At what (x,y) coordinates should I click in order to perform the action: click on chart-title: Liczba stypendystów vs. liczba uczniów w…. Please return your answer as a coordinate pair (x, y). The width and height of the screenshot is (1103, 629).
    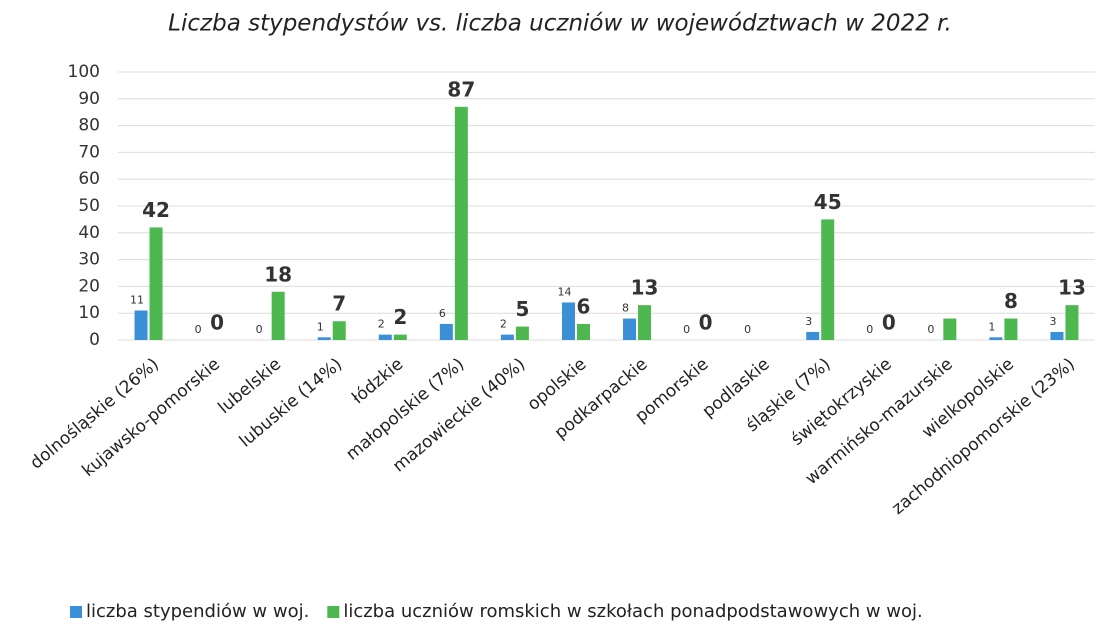
    Looking at the image, I should click on (560, 24).